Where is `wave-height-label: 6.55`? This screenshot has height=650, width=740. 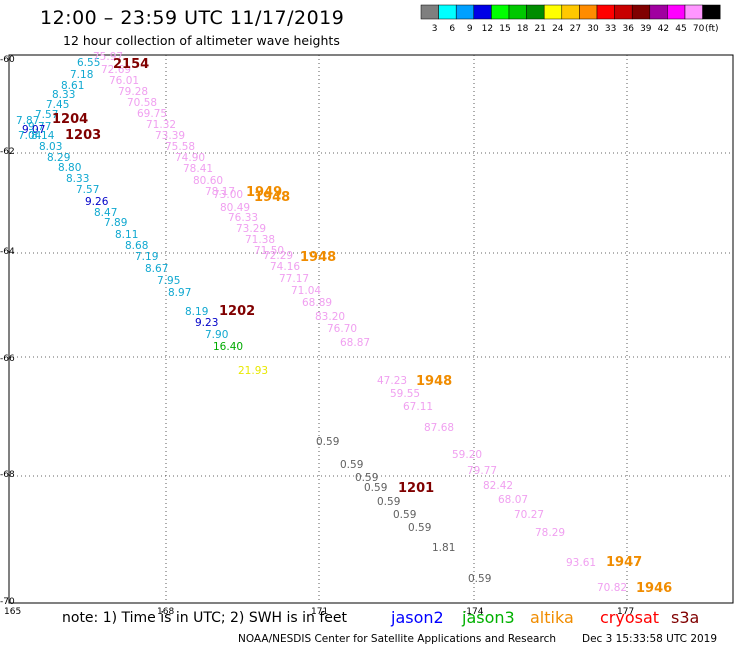
wave-height-label: 6.55 is located at coordinates (88, 63).